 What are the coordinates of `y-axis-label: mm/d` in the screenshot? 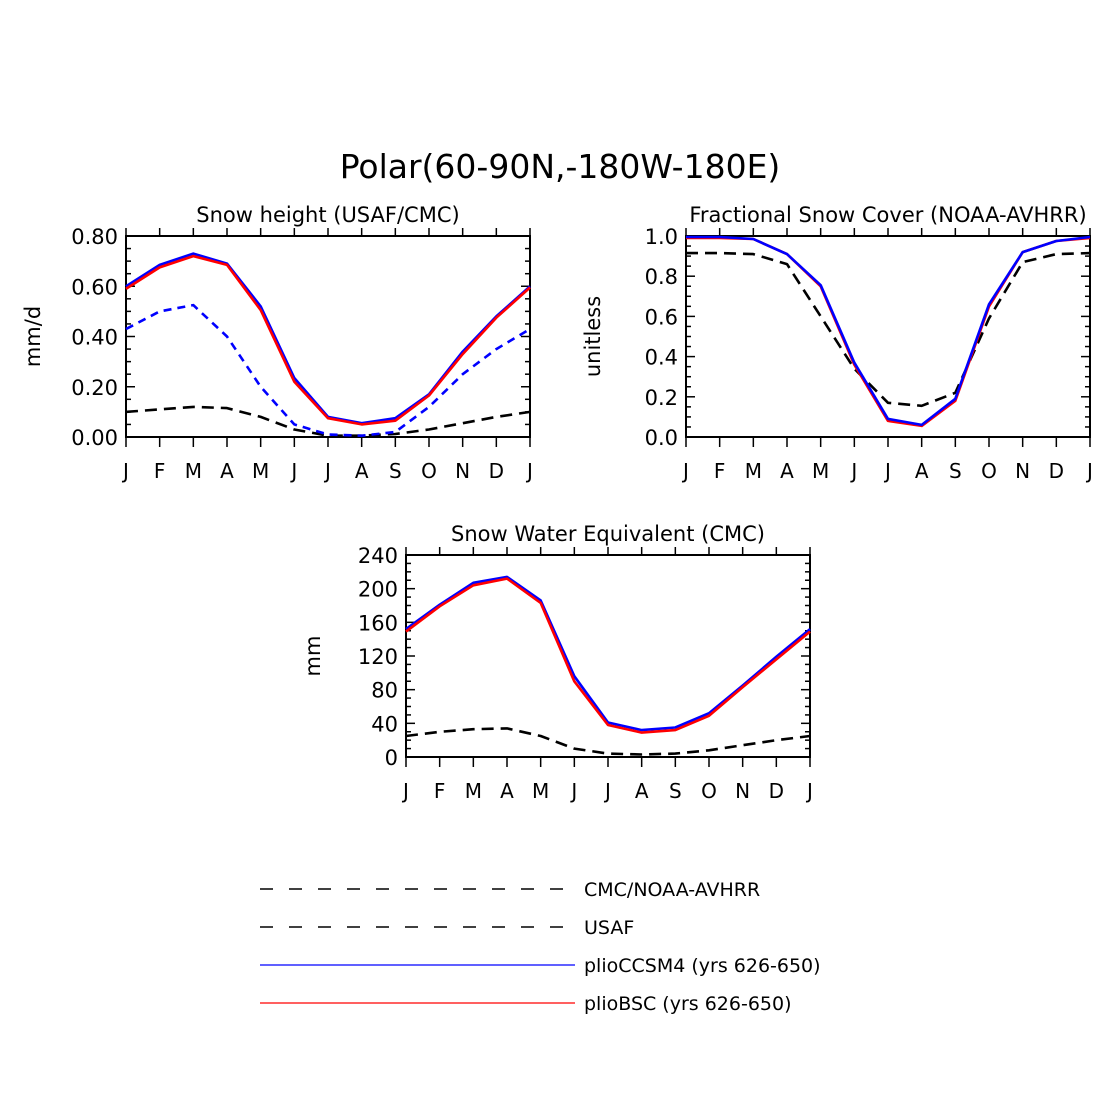 It's located at (33, 336).